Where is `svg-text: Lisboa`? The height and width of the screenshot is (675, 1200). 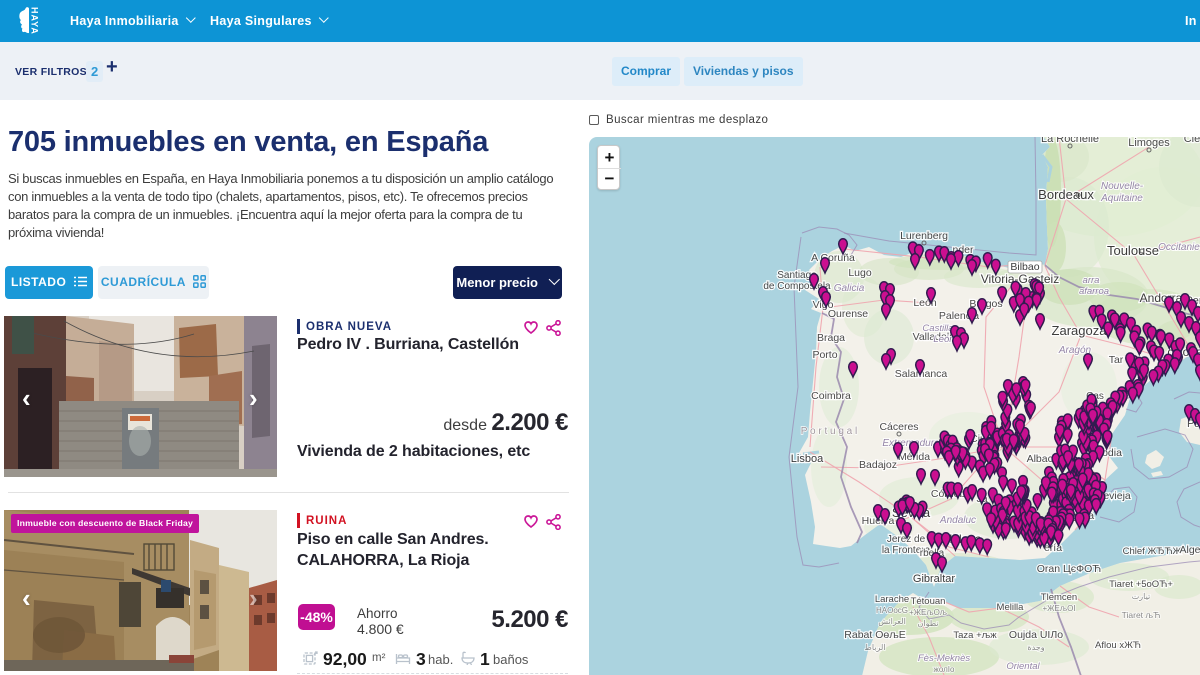 svg-text: Lisboa is located at coordinates (807, 459).